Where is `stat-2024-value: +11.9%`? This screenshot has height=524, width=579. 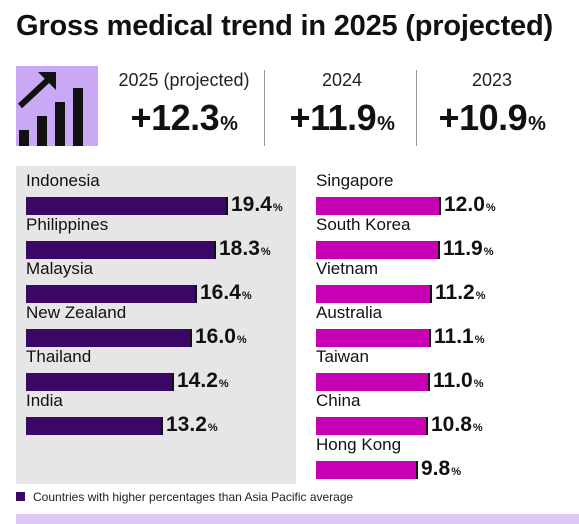
stat-2024-value: +11.9% is located at coordinates (342, 117).